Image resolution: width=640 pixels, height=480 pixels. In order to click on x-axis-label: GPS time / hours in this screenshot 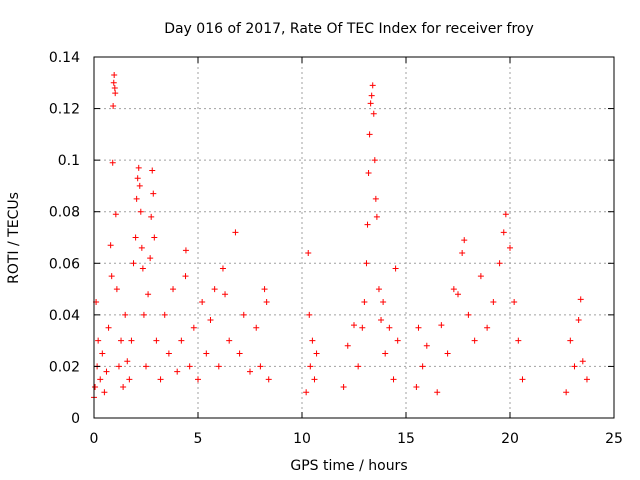, I will do `click(348, 466)`.